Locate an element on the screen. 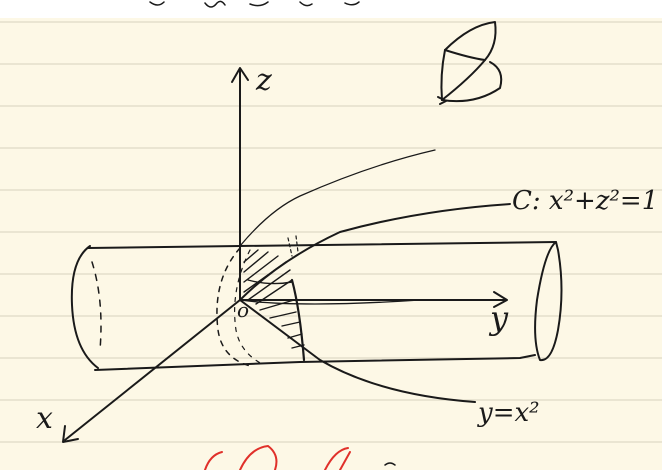  curve-c-label: C: x²+z²=1 is located at coordinates (585, 201).